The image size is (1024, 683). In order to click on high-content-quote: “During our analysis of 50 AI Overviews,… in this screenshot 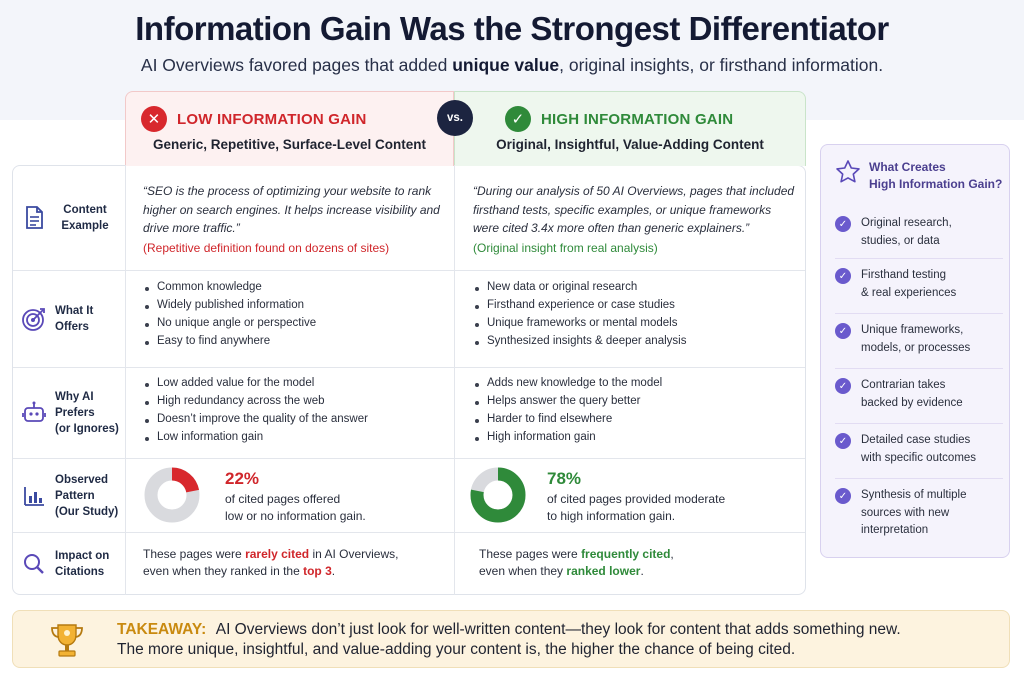, I will do `click(634, 209)`.